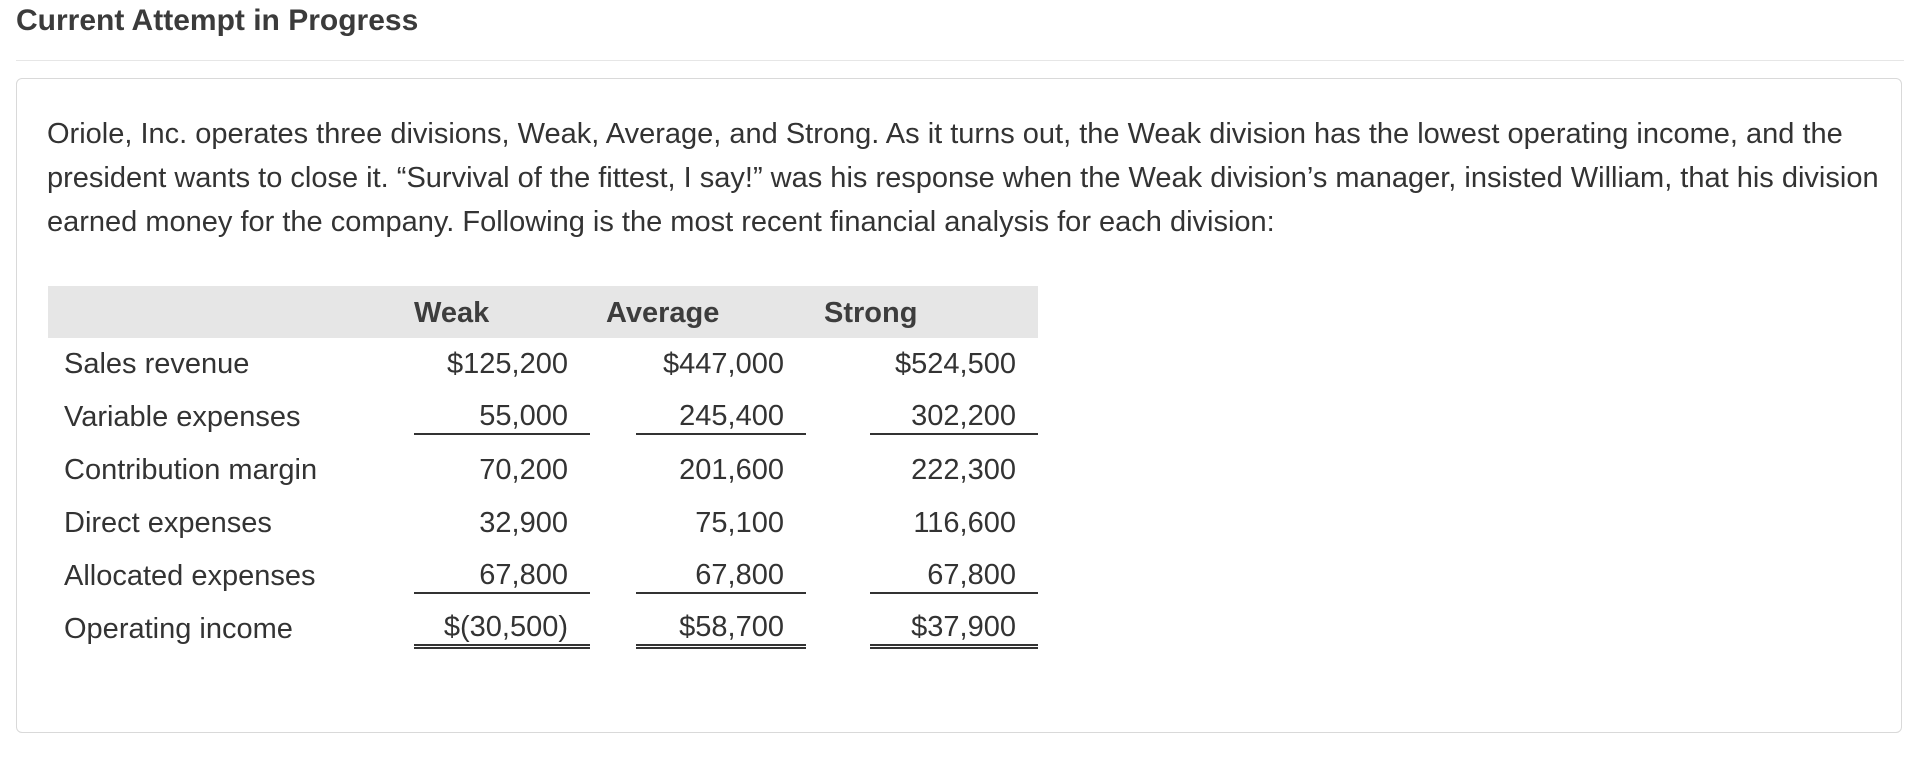  Describe the element at coordinates (543, 312) in the screenshot. I see `table-header-row: Weak Average Strong` at that location.